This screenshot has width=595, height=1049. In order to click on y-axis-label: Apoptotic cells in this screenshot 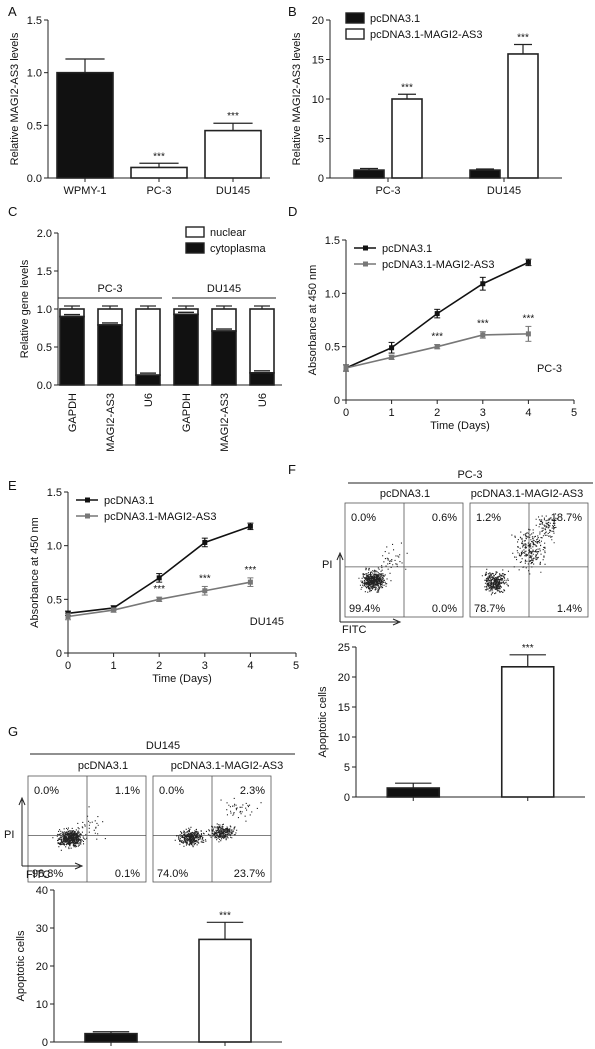, I will do `click(323, 721)`.